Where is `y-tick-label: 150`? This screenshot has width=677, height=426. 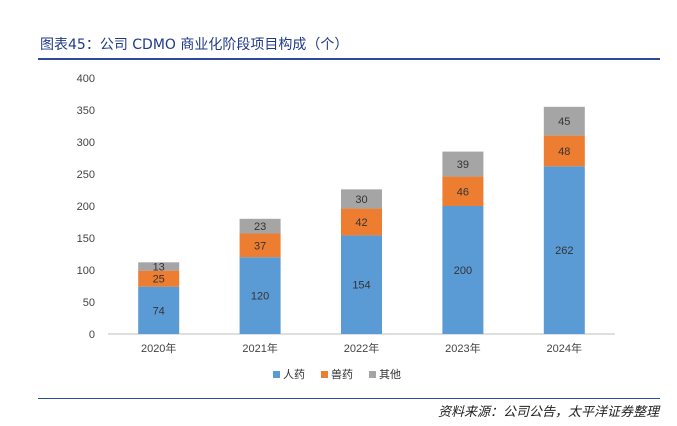
y-tick-label: 150 is located at coordinates (86, 239).